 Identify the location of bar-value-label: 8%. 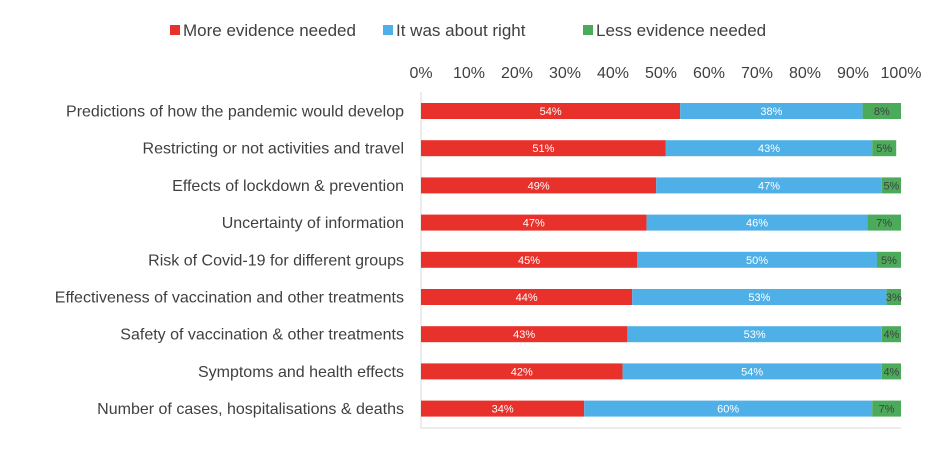
(882, 112).